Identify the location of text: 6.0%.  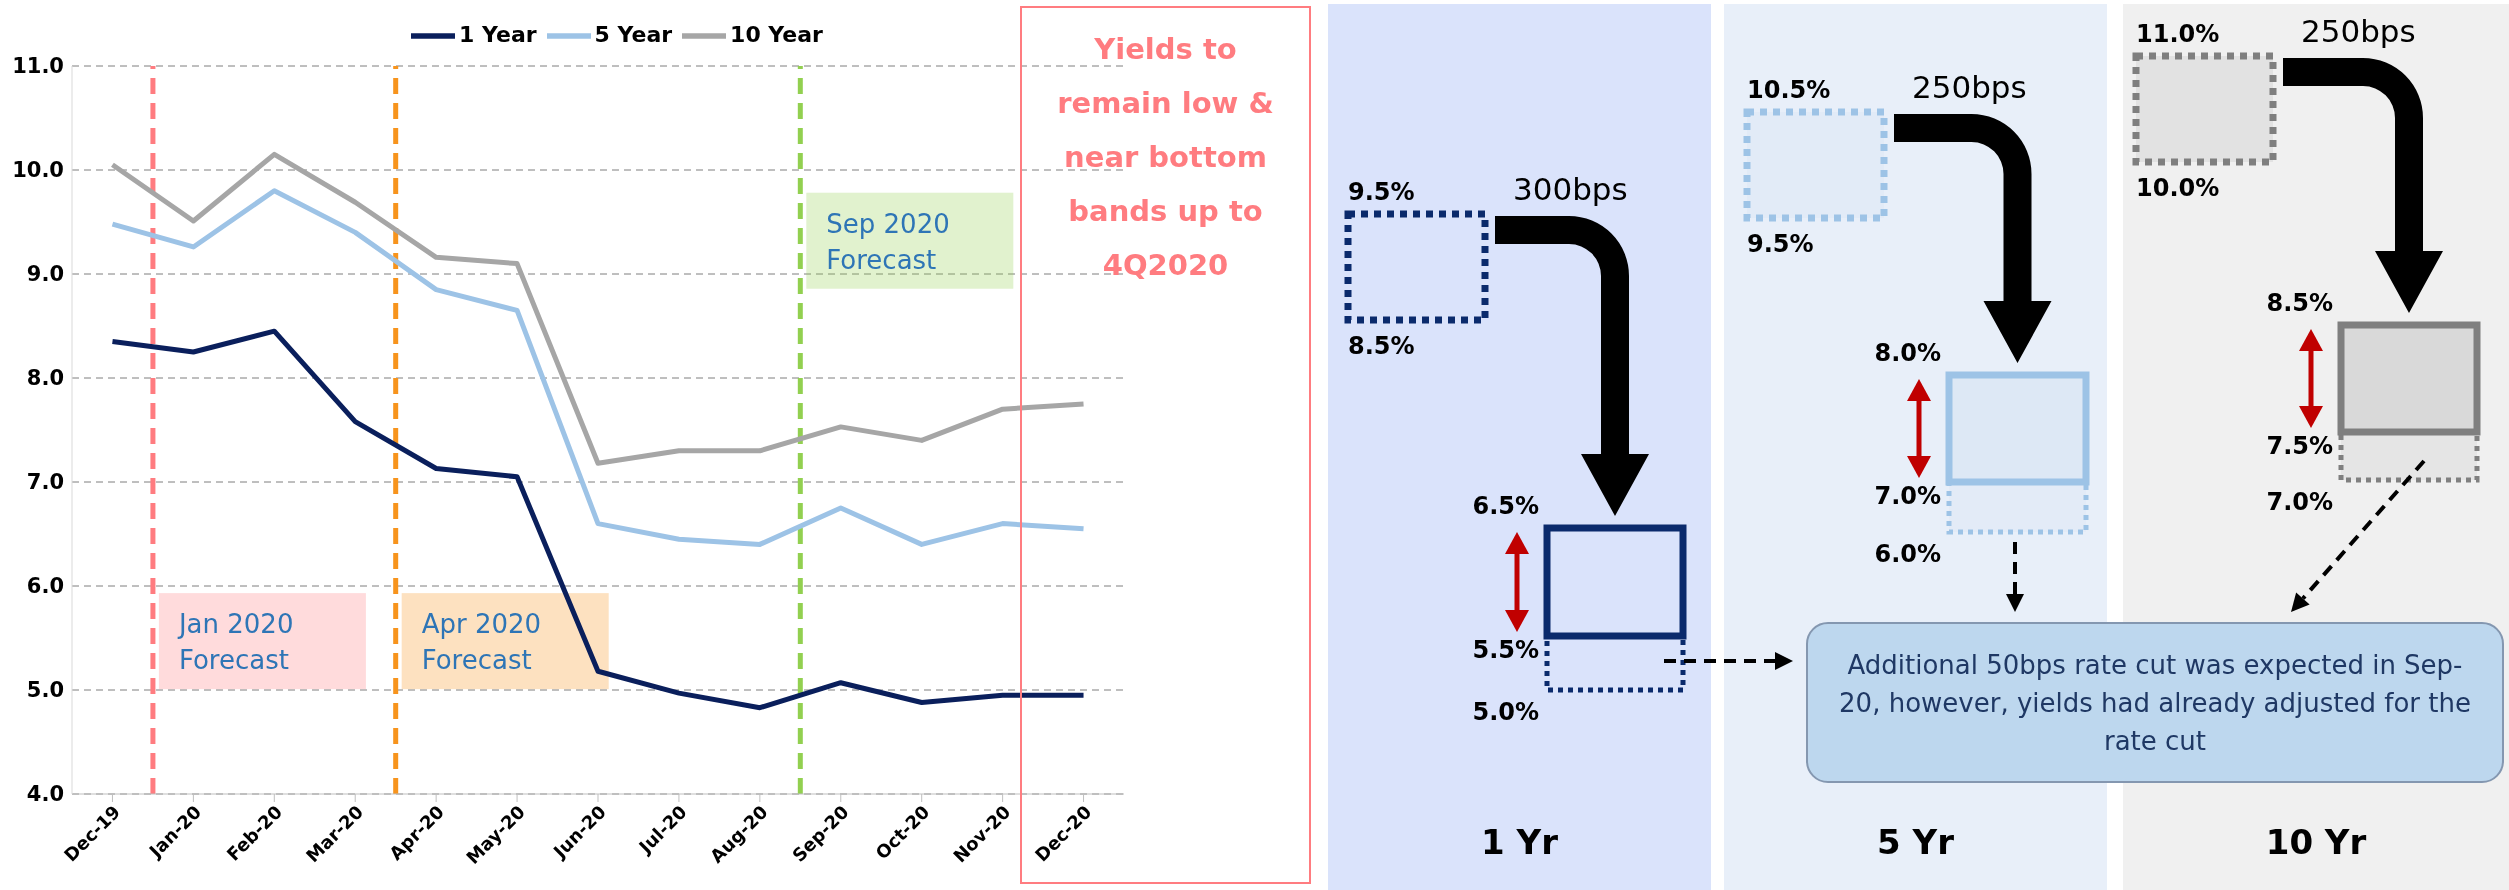
(1907, 554).